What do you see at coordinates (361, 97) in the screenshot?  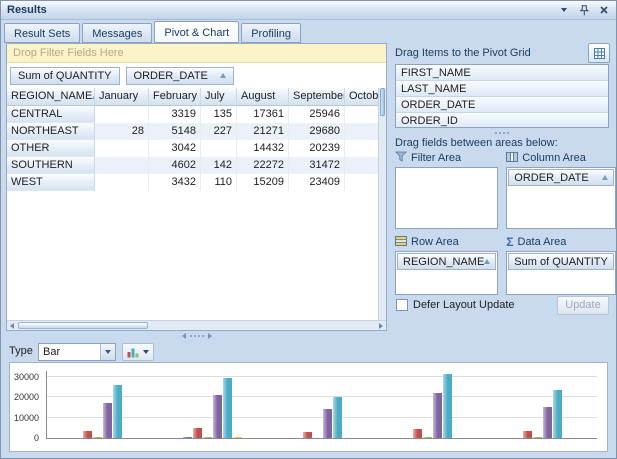 I see `pivot-column-header: October` at bounding box center [361, 97].